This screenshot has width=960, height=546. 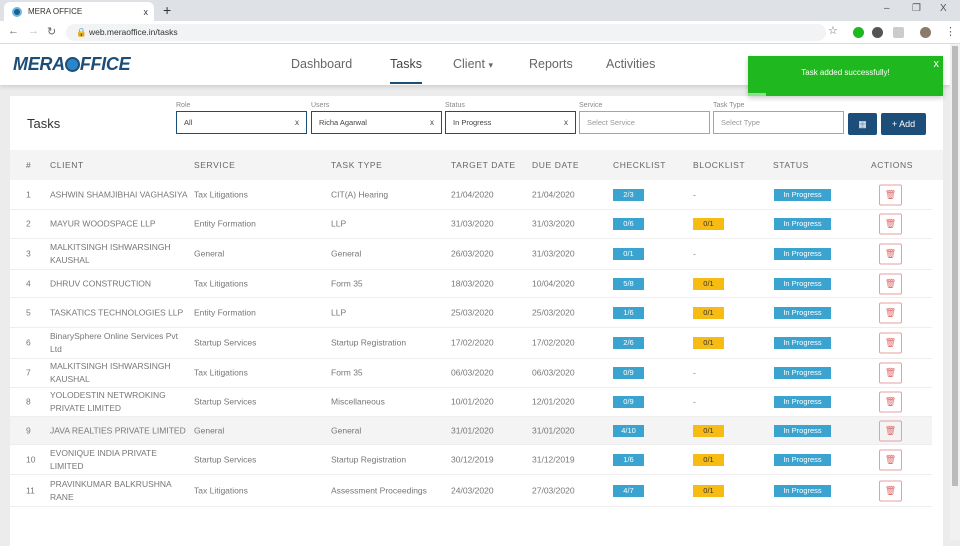 I want to click on blocklist-empty: -, so click(x=694, y=401).